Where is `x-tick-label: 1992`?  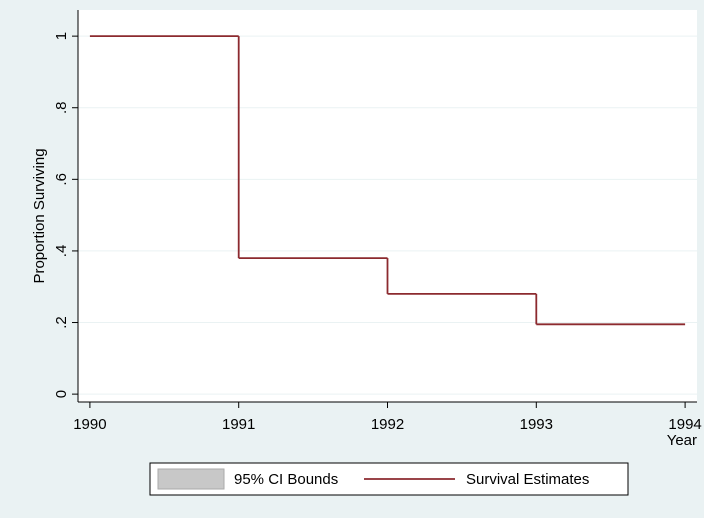
x-tick-label: 1992 is located at coordinates (387, 424).